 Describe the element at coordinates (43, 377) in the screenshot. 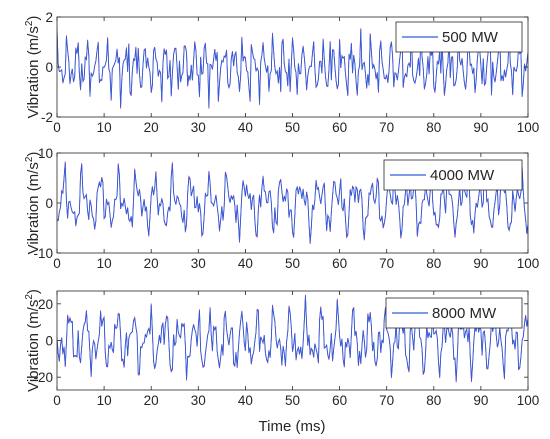

I see `y-tick-label: -20` at that location.